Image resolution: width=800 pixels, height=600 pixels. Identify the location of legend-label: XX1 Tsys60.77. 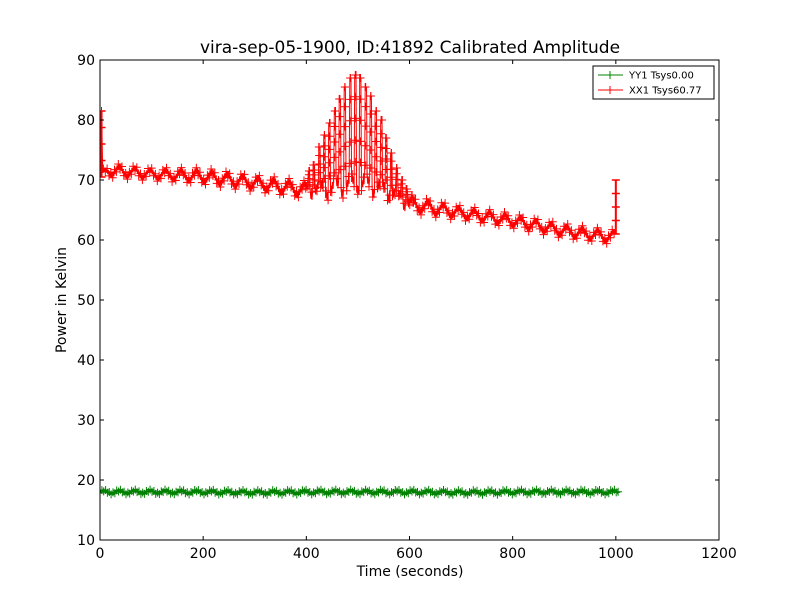
(665, 91).